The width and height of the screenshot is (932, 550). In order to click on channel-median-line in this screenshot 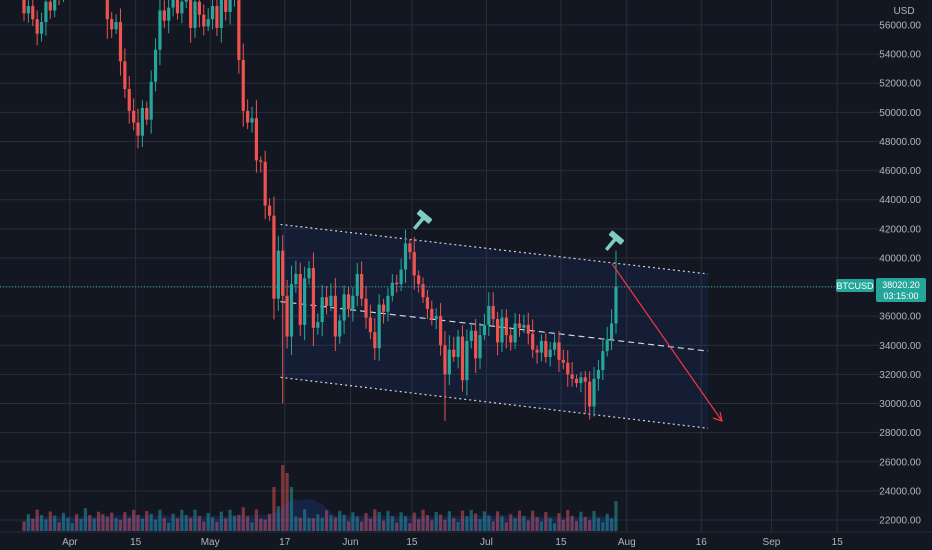, I will do `click(494, 326)`.